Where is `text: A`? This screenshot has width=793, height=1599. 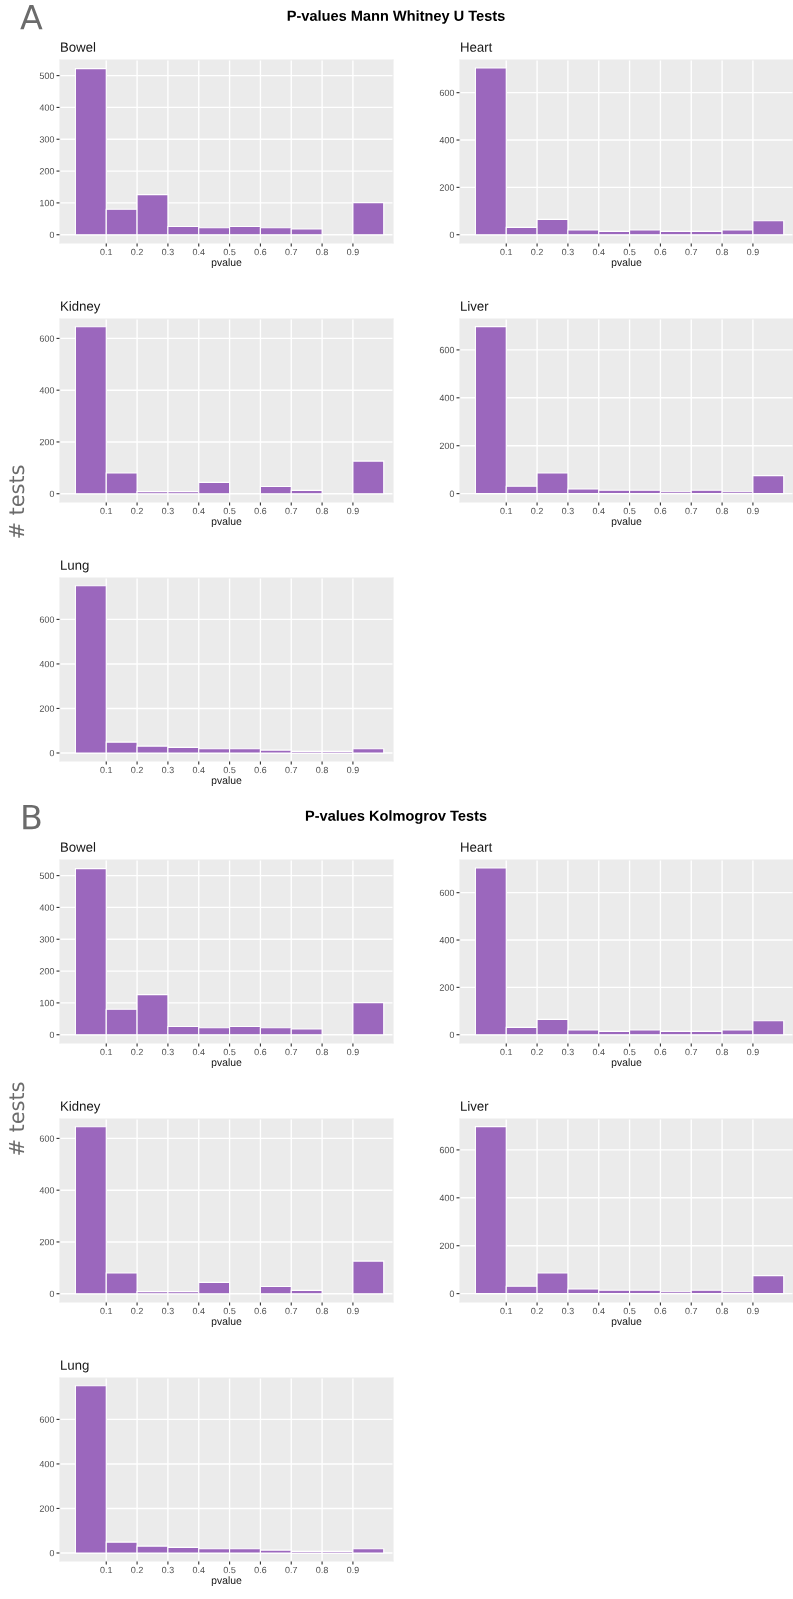 text: A is located at coordinates (31, 17).